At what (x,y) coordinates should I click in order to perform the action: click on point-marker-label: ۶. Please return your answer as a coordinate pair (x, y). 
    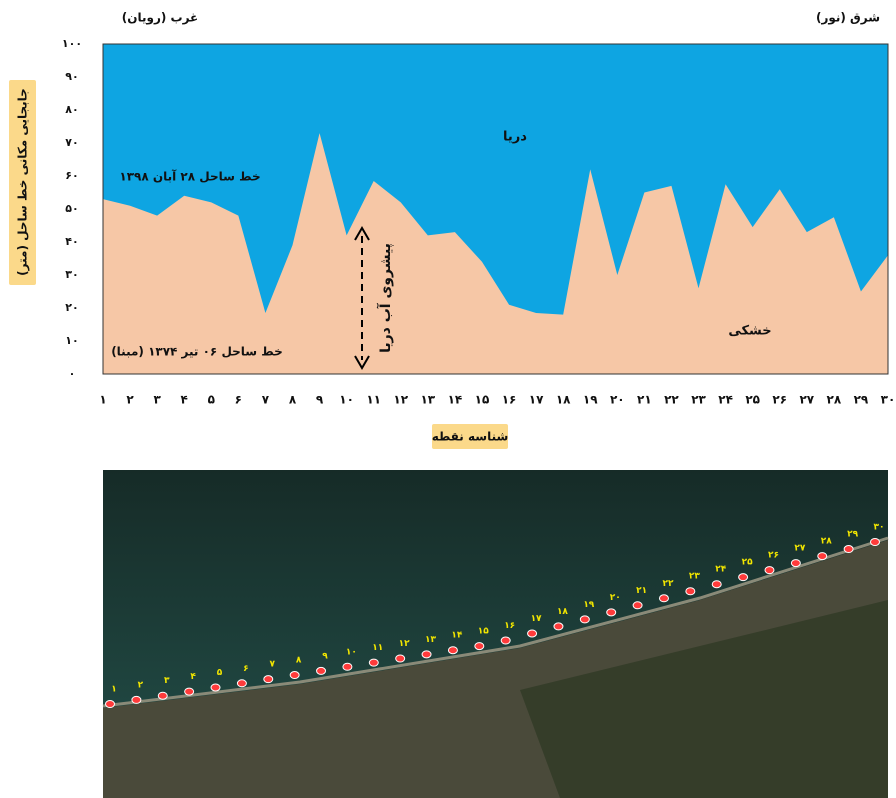
    Looking at the image, I should click on (246, 669).